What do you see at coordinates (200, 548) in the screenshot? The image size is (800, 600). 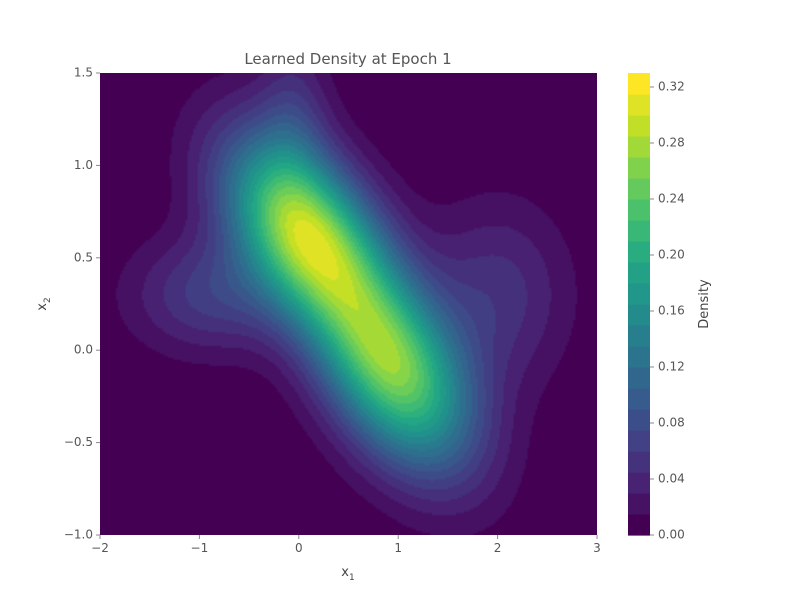 I see `x-tick-label: −1` at bounding box center [200, 548].